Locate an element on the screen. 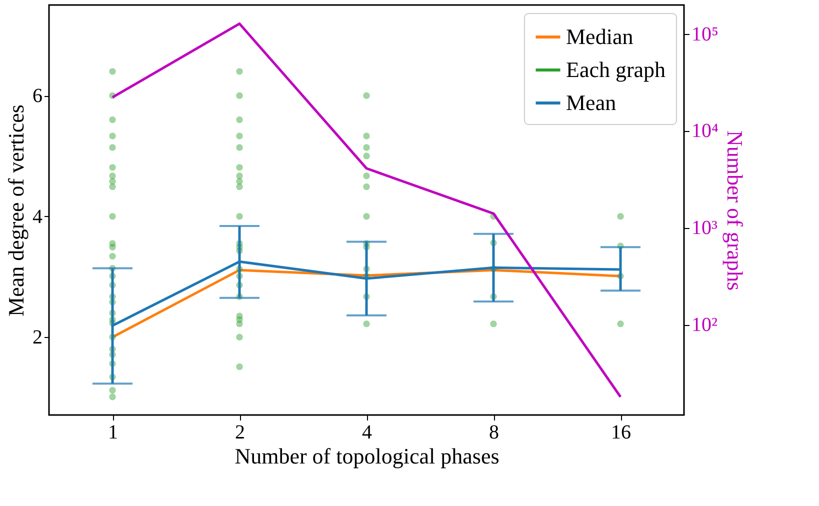 The width and height of the screenshot is (819, 506). x-axis-title: Number of topological phases is located at coordinates (367, 456).